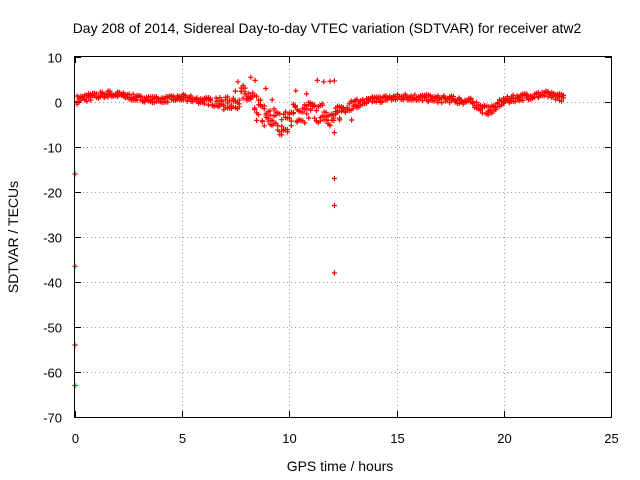  I want to click on x-axis-title: GPS time / hours, so click(340, 466).